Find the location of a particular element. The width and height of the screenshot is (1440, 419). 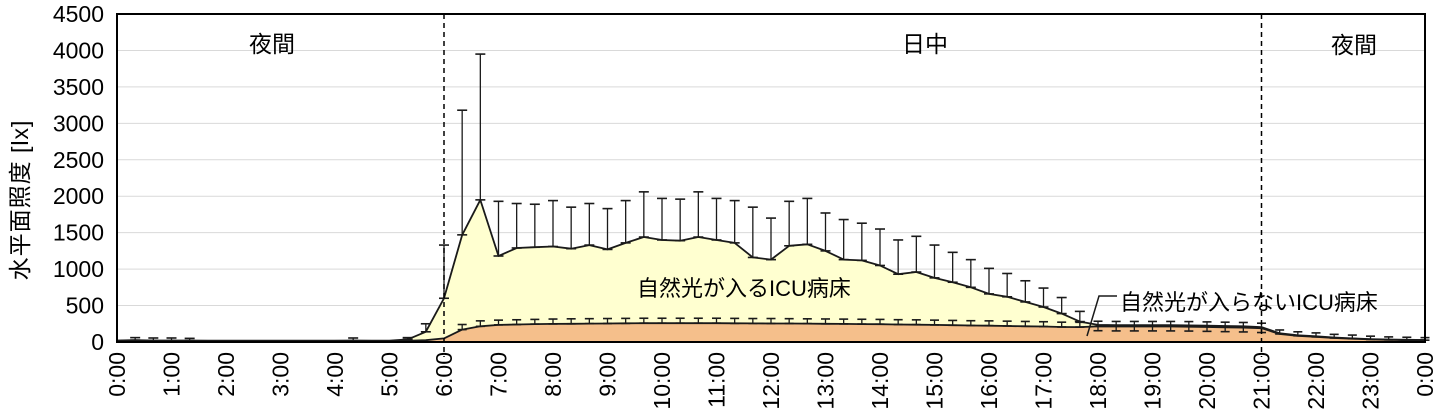

y-tick-label: 1000 is located at coordinates (78, 269).